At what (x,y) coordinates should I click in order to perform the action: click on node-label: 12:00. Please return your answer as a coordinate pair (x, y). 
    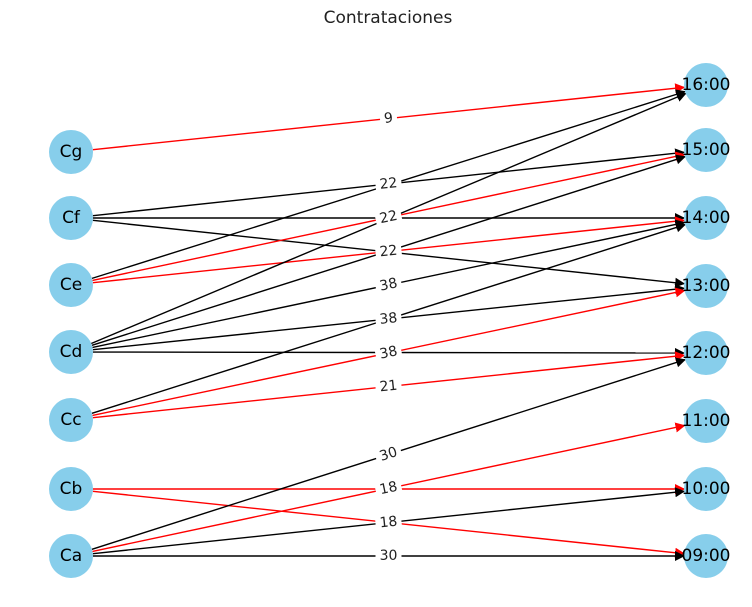
    Looking at the image, I should click on (706, 353).